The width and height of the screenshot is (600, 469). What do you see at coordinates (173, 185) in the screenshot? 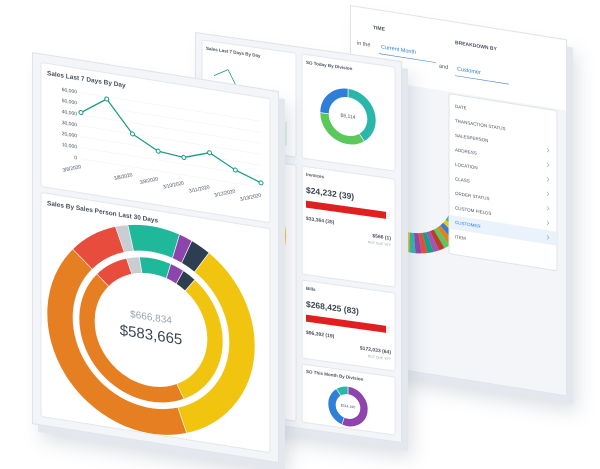
I see `x-tick-label: 3/10/2020` at bounding box center [173, 185].